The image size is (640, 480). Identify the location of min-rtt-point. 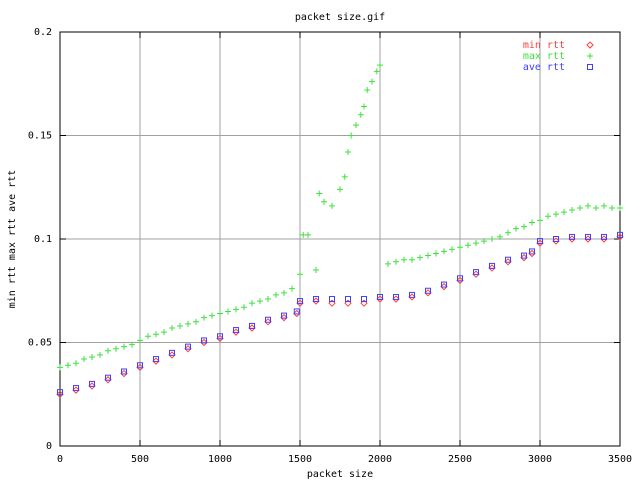
(332, 303).